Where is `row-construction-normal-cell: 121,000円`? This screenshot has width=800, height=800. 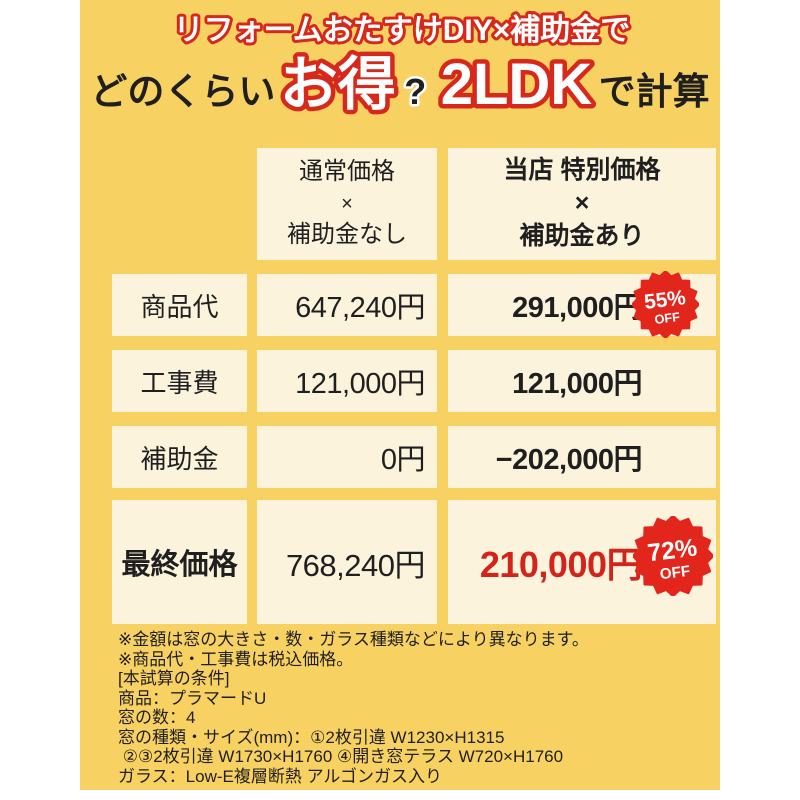 row-construction-normal-cell: 121,000円 is located at coordinates (347, 381).